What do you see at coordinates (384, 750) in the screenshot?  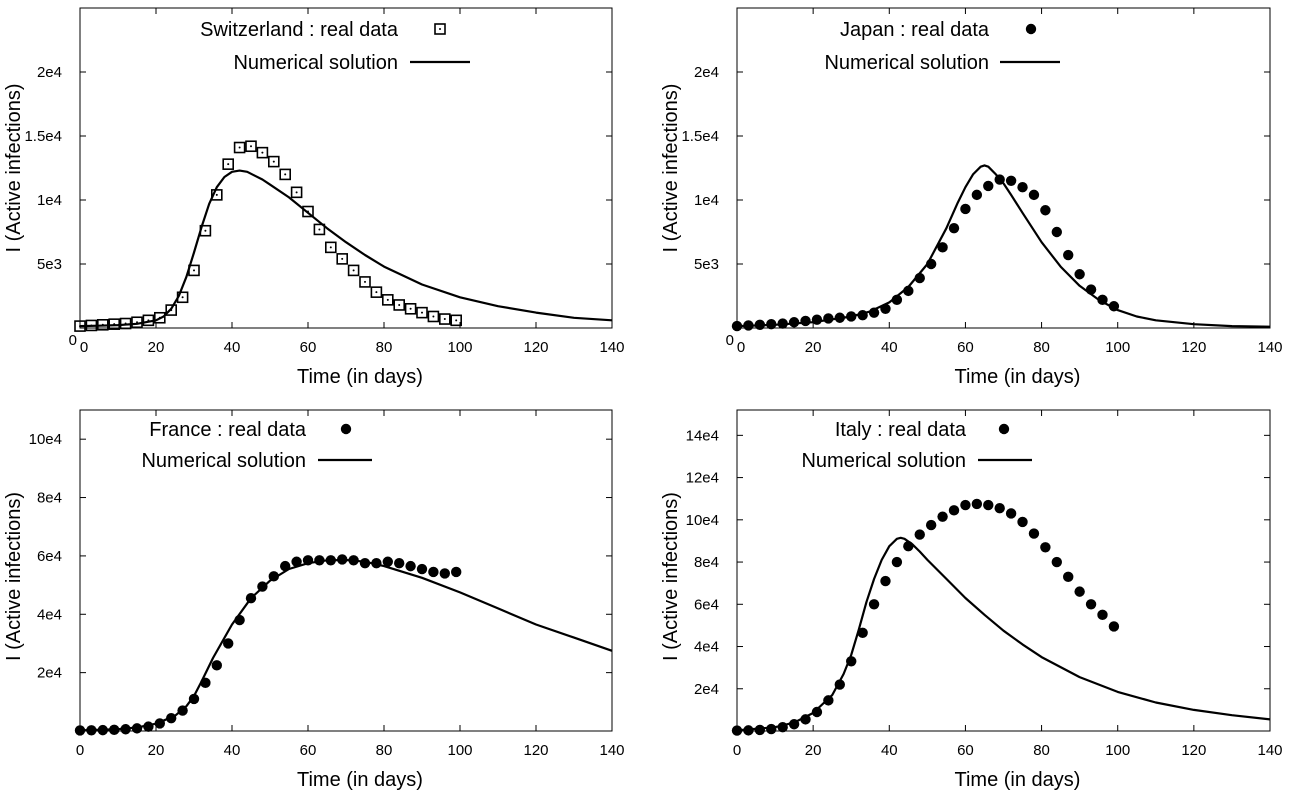 I see `x-tick-label: 80` at bounding box center [384, 750].